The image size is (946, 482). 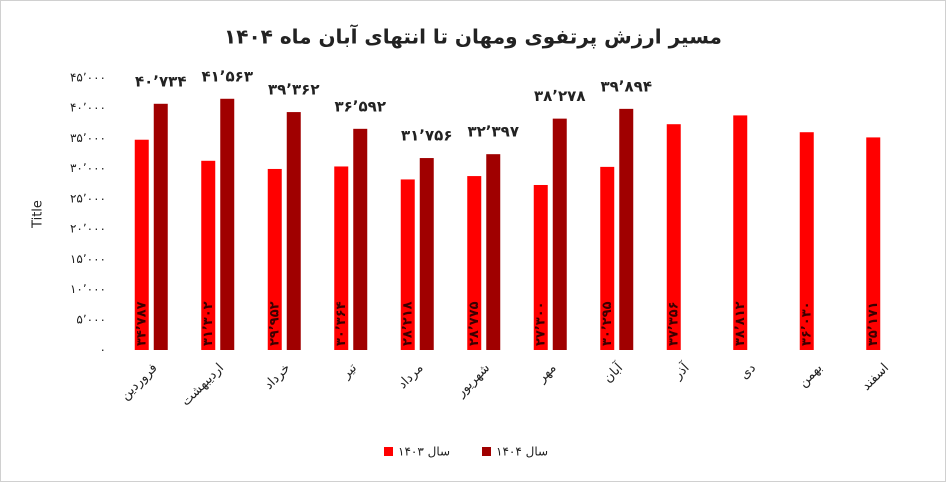 What do you see at coordinates (626, 86) in the screenshot?
I see `data-label: ۳۹٬۸۹۴` at bounding box center [626, 86].